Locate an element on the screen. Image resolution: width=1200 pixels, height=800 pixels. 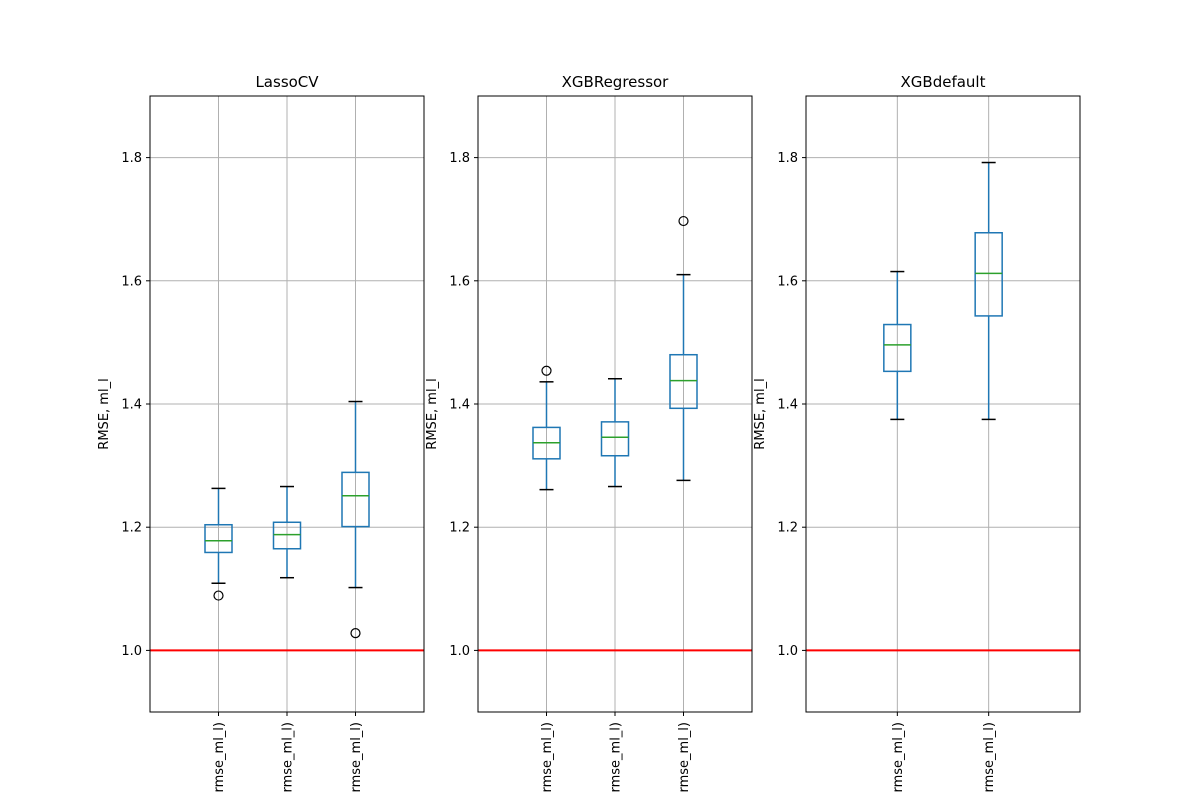
subplot-title: LassoCV is located at coordinates (287, 82).